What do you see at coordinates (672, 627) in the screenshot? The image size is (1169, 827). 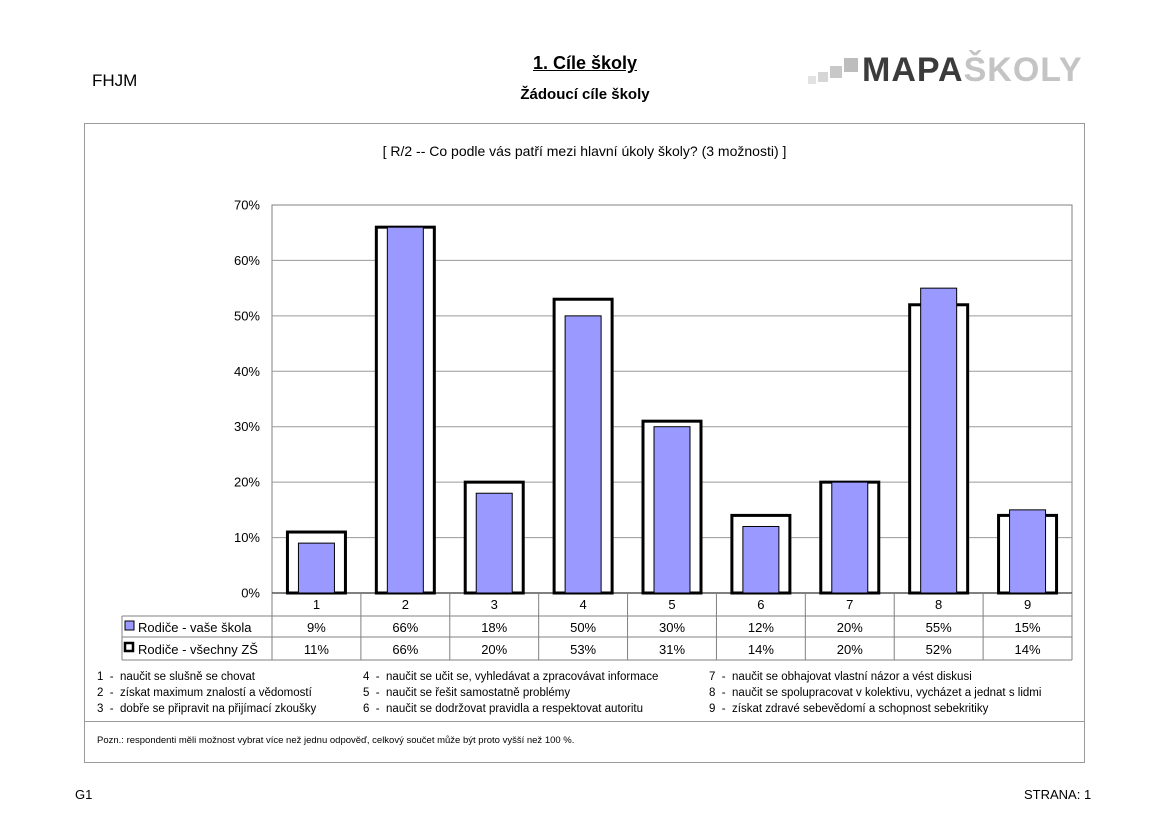 I see `data-label-your-school: 30%` at bounding box center [672, 627].